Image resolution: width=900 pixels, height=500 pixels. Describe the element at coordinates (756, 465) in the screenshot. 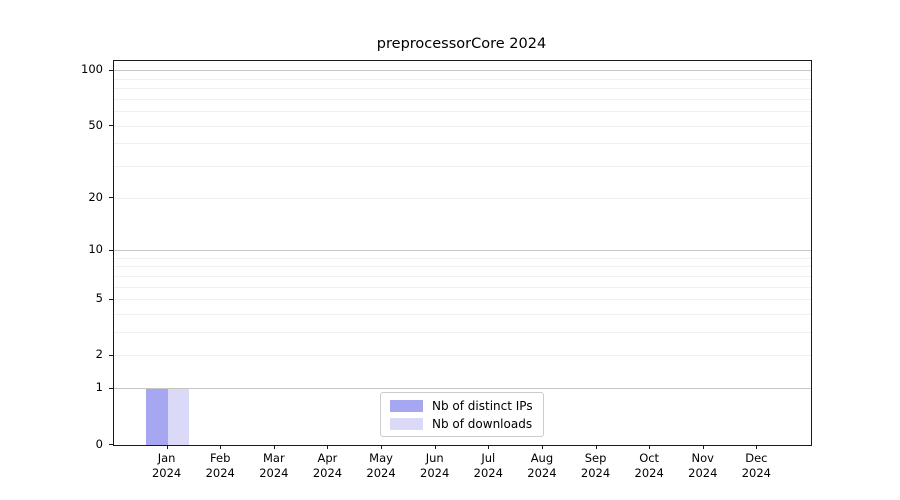

I see `x-tick-label-dec: Dec 2024` at that location.